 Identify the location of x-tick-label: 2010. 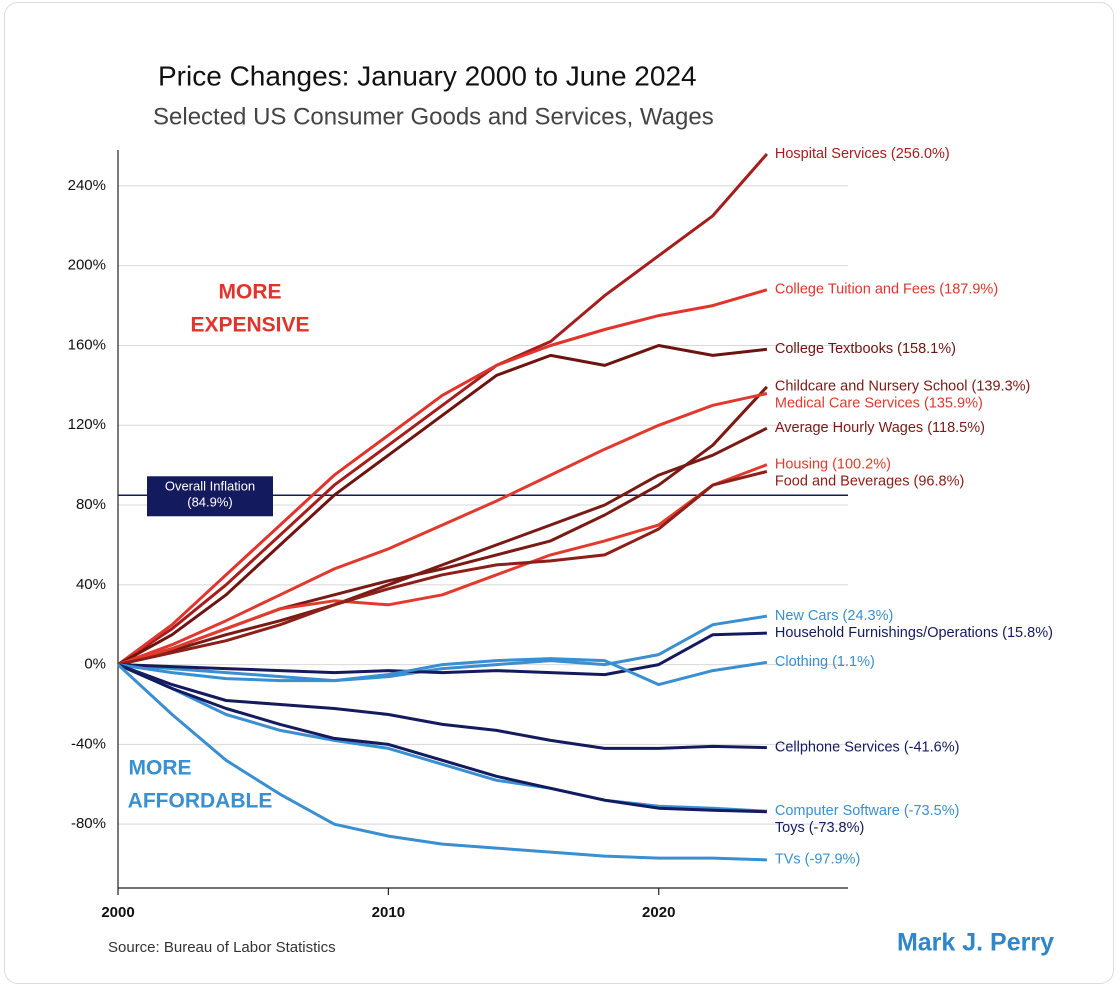
(388, 912).